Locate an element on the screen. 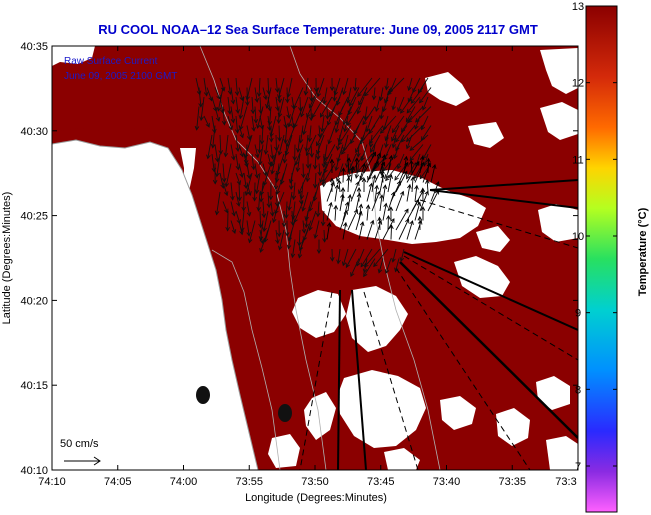 The image size is (651, 515). colorbar-tick-label: 8 is located at coordinates (578, 390).